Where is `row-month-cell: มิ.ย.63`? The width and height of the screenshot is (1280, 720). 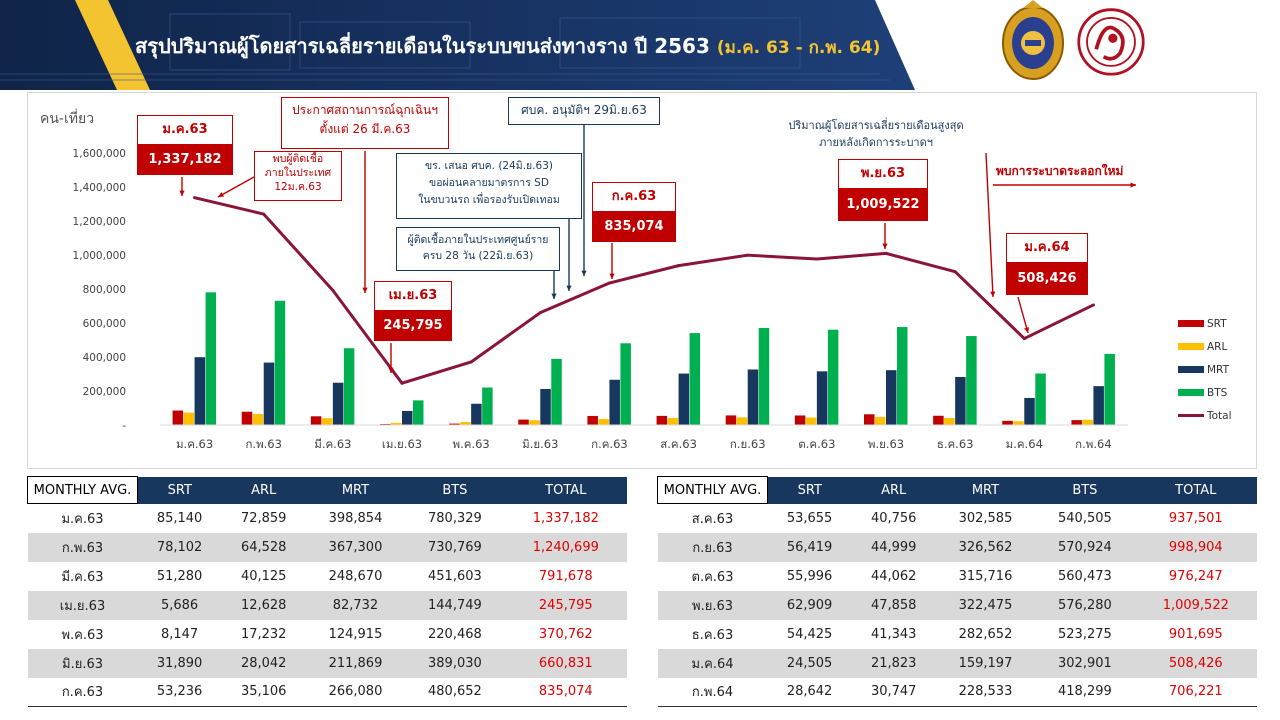 row-month-cell: มิ.ย.63 is located at coordinates (82, 663).